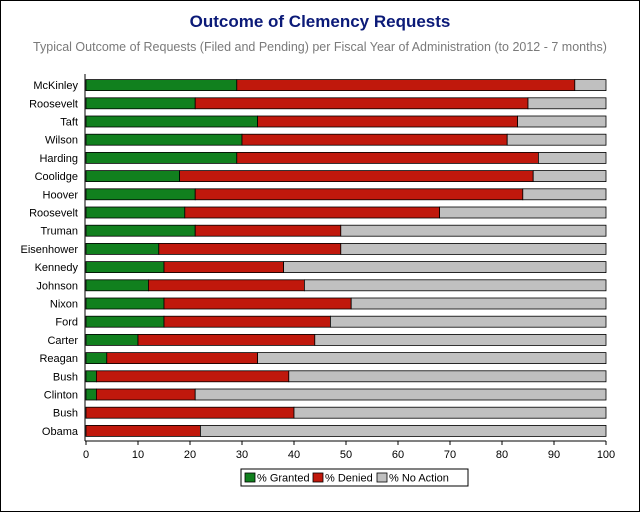 This screenshot has width=640, height=512. Describe the element at coordinates (346, 455) in the screenshot. I see `x-tick-label-50: 50` at that location.